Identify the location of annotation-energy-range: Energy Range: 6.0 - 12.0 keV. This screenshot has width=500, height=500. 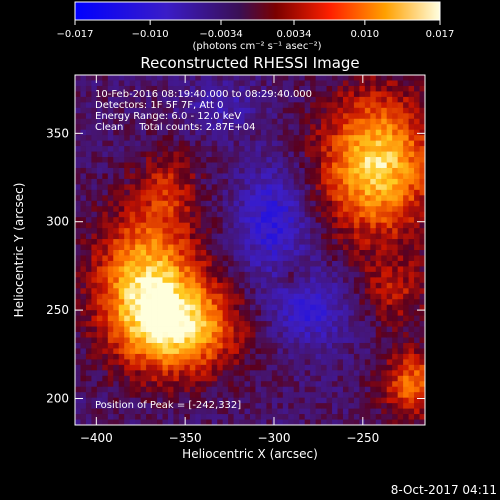
(168, 116).